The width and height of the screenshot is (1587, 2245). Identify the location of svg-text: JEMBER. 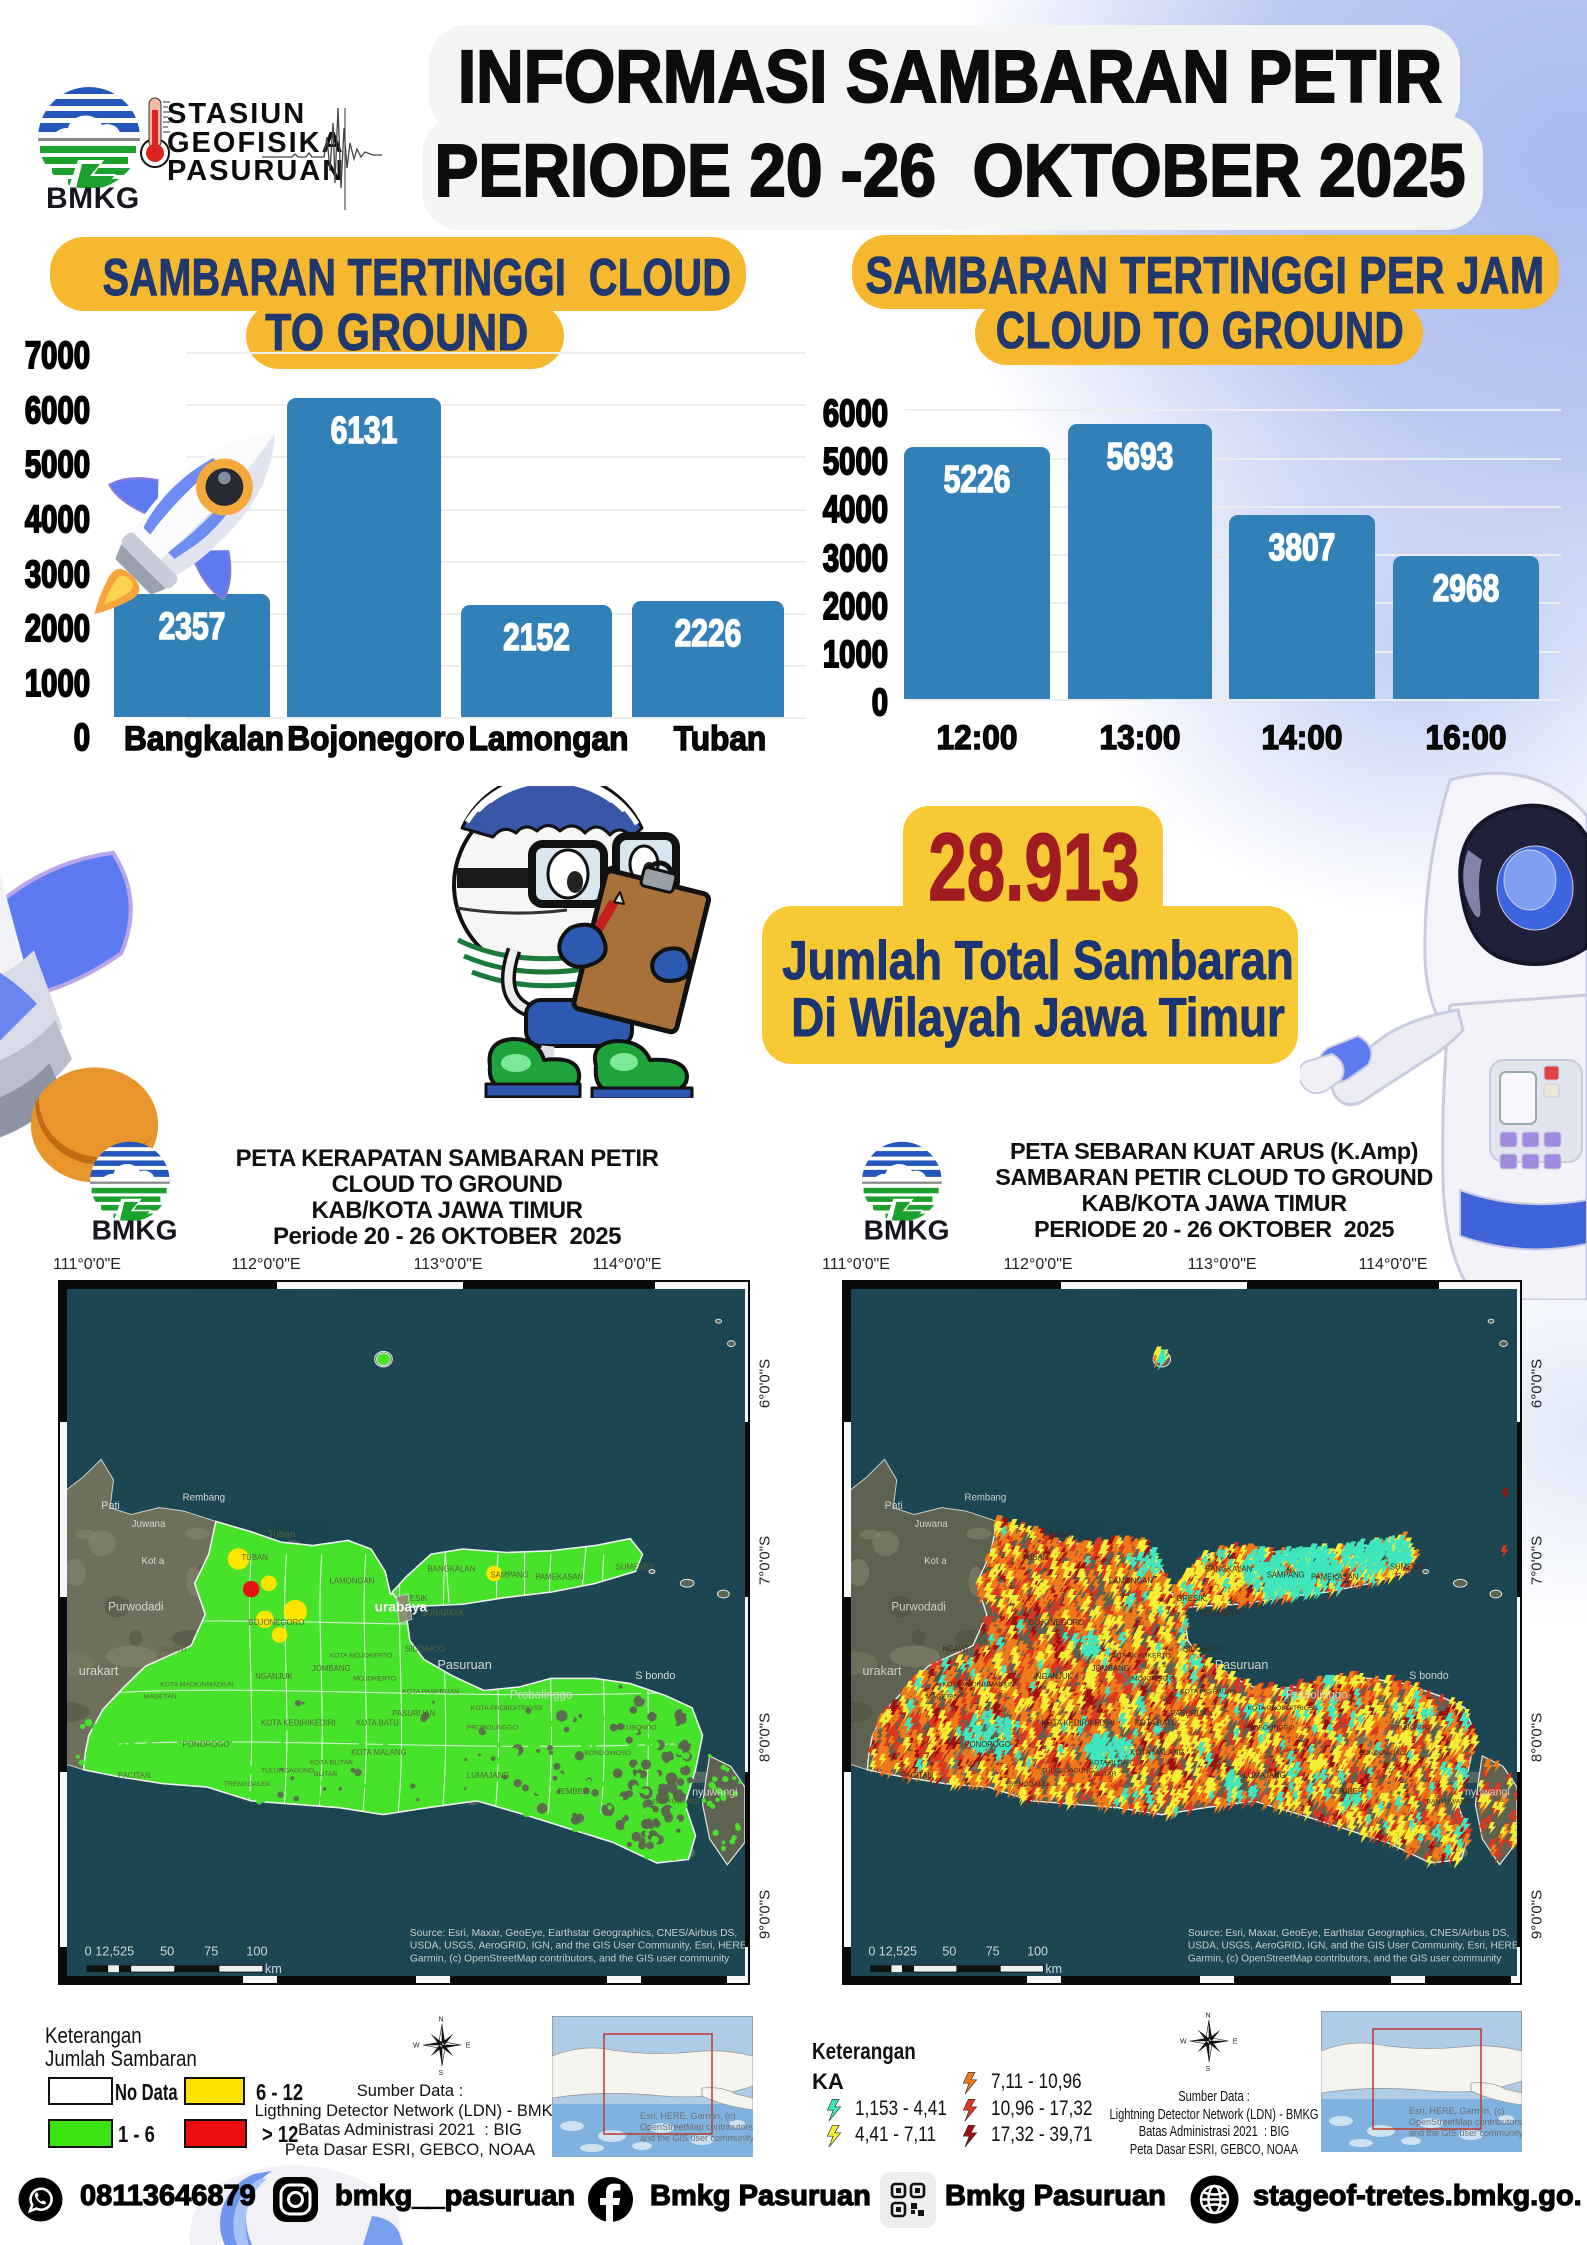
(573, 1791).